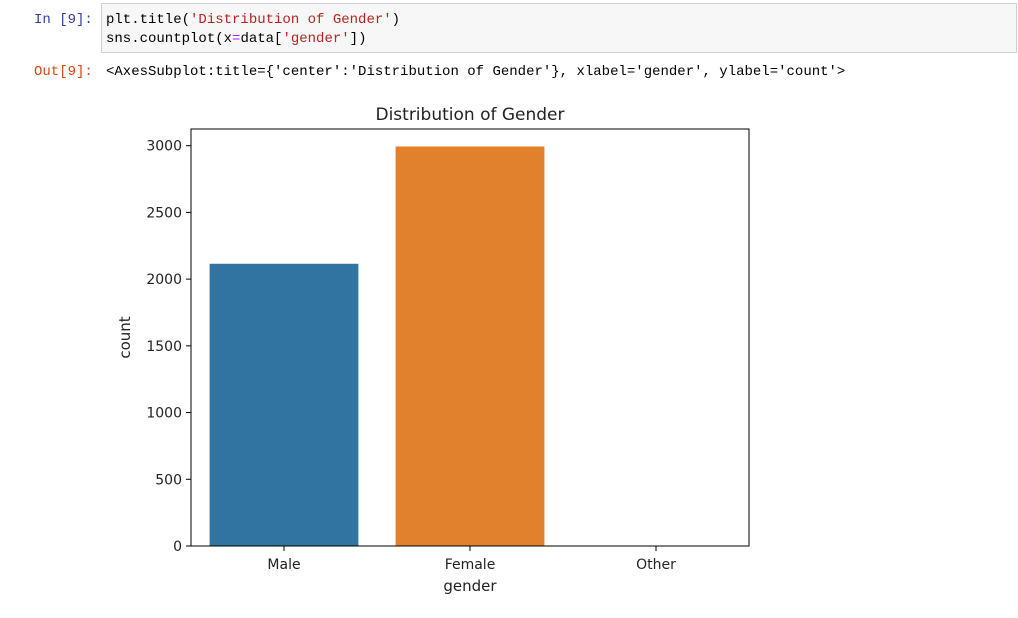 The height and width of the screenshot is (618, 1018). Describe the element at coordinates (63, 20) in the screenshot. I see `input-prompt: In [9]:` at that location.